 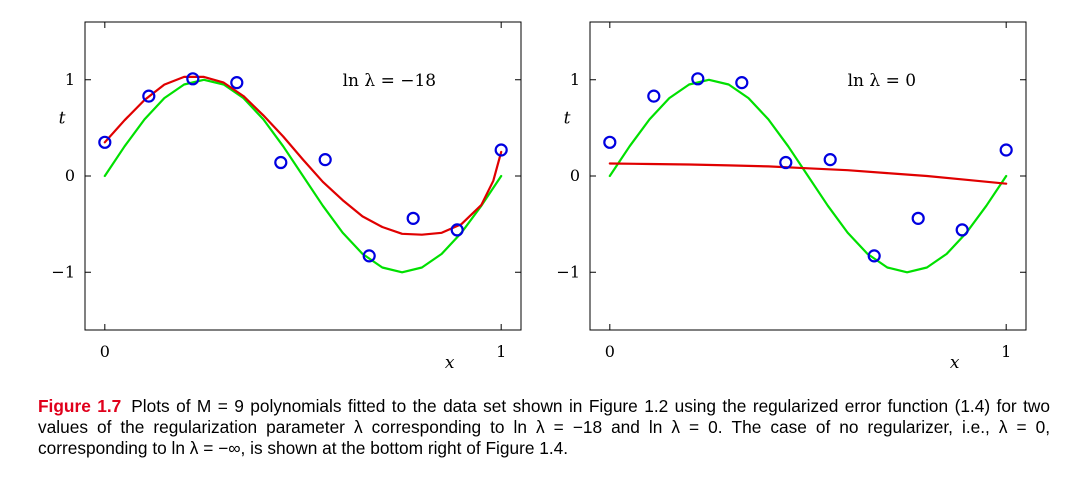 What do you see at coordinates (882, 81) in the screenshot?
I see `lambda-annotation: ln λ = 0` at bounding box center [882, 81].